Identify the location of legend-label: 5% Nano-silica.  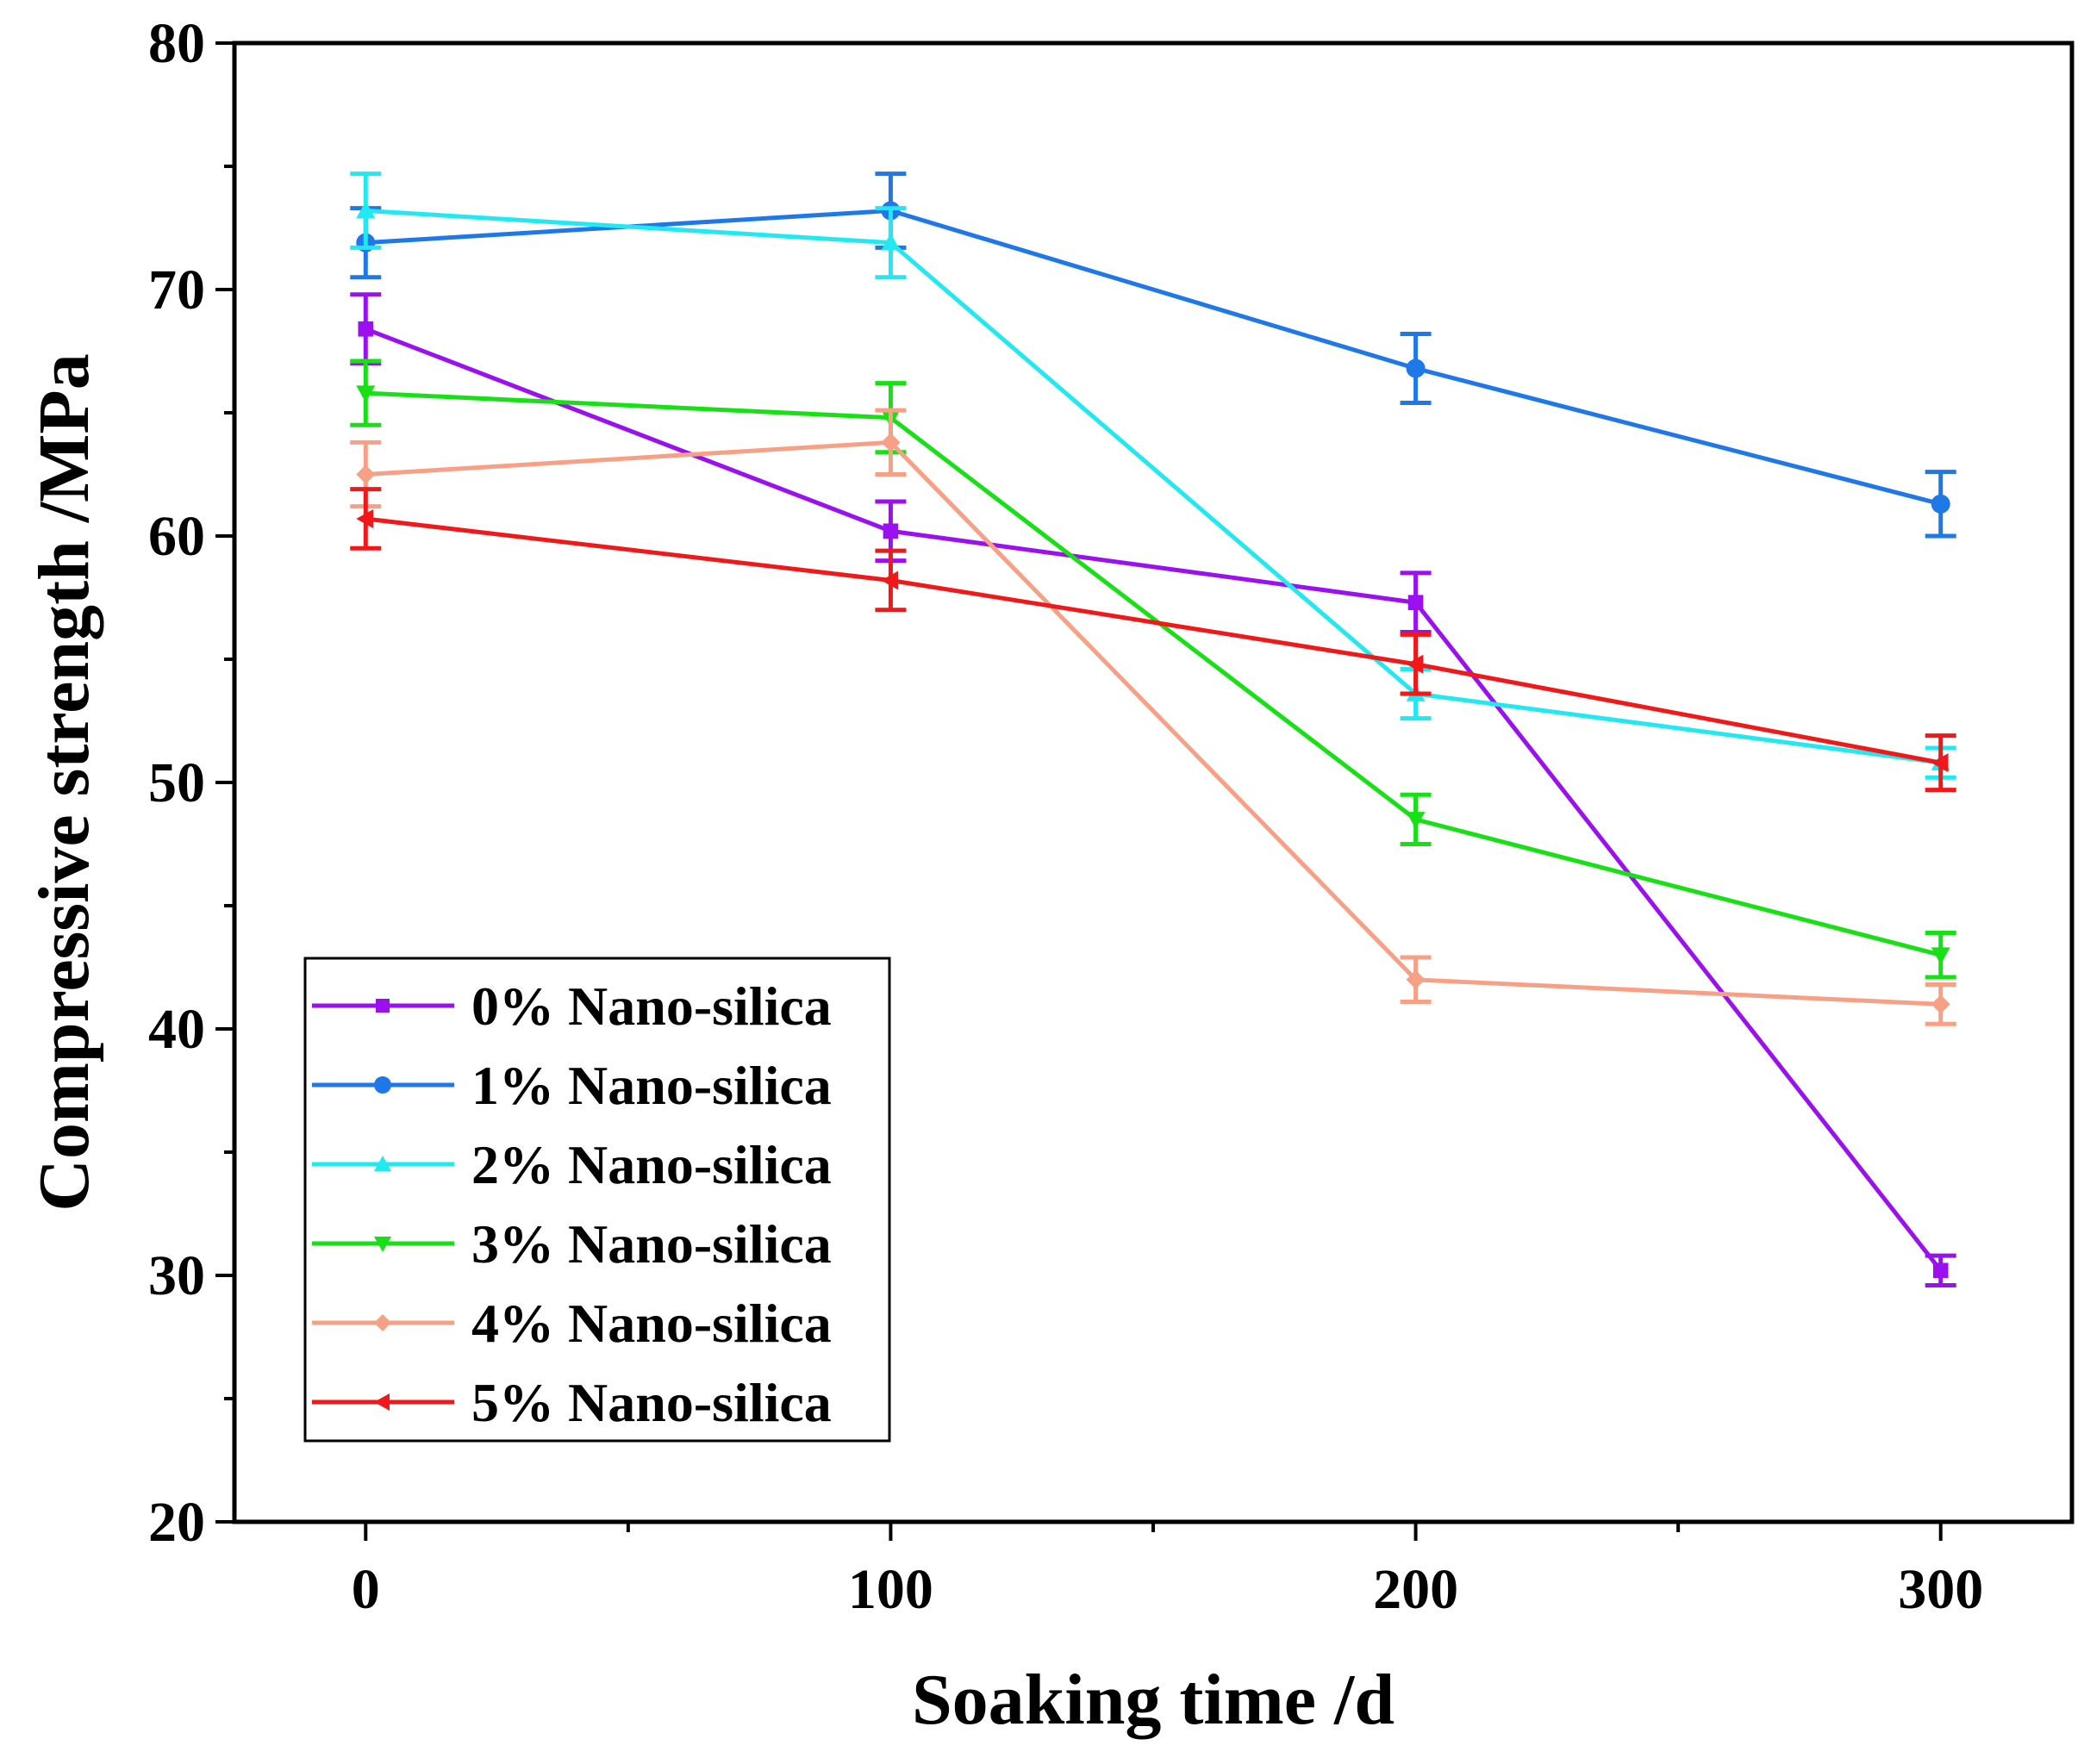
(651, 1402).